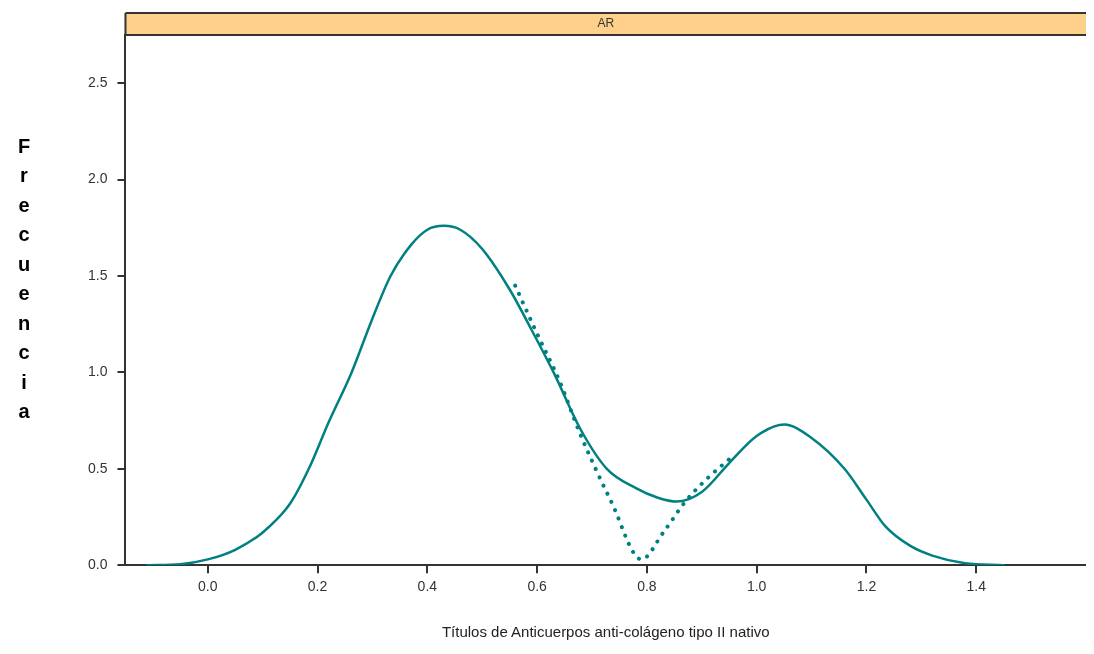  I want to click on x-tick-label: 0.8, so click(647, 586).